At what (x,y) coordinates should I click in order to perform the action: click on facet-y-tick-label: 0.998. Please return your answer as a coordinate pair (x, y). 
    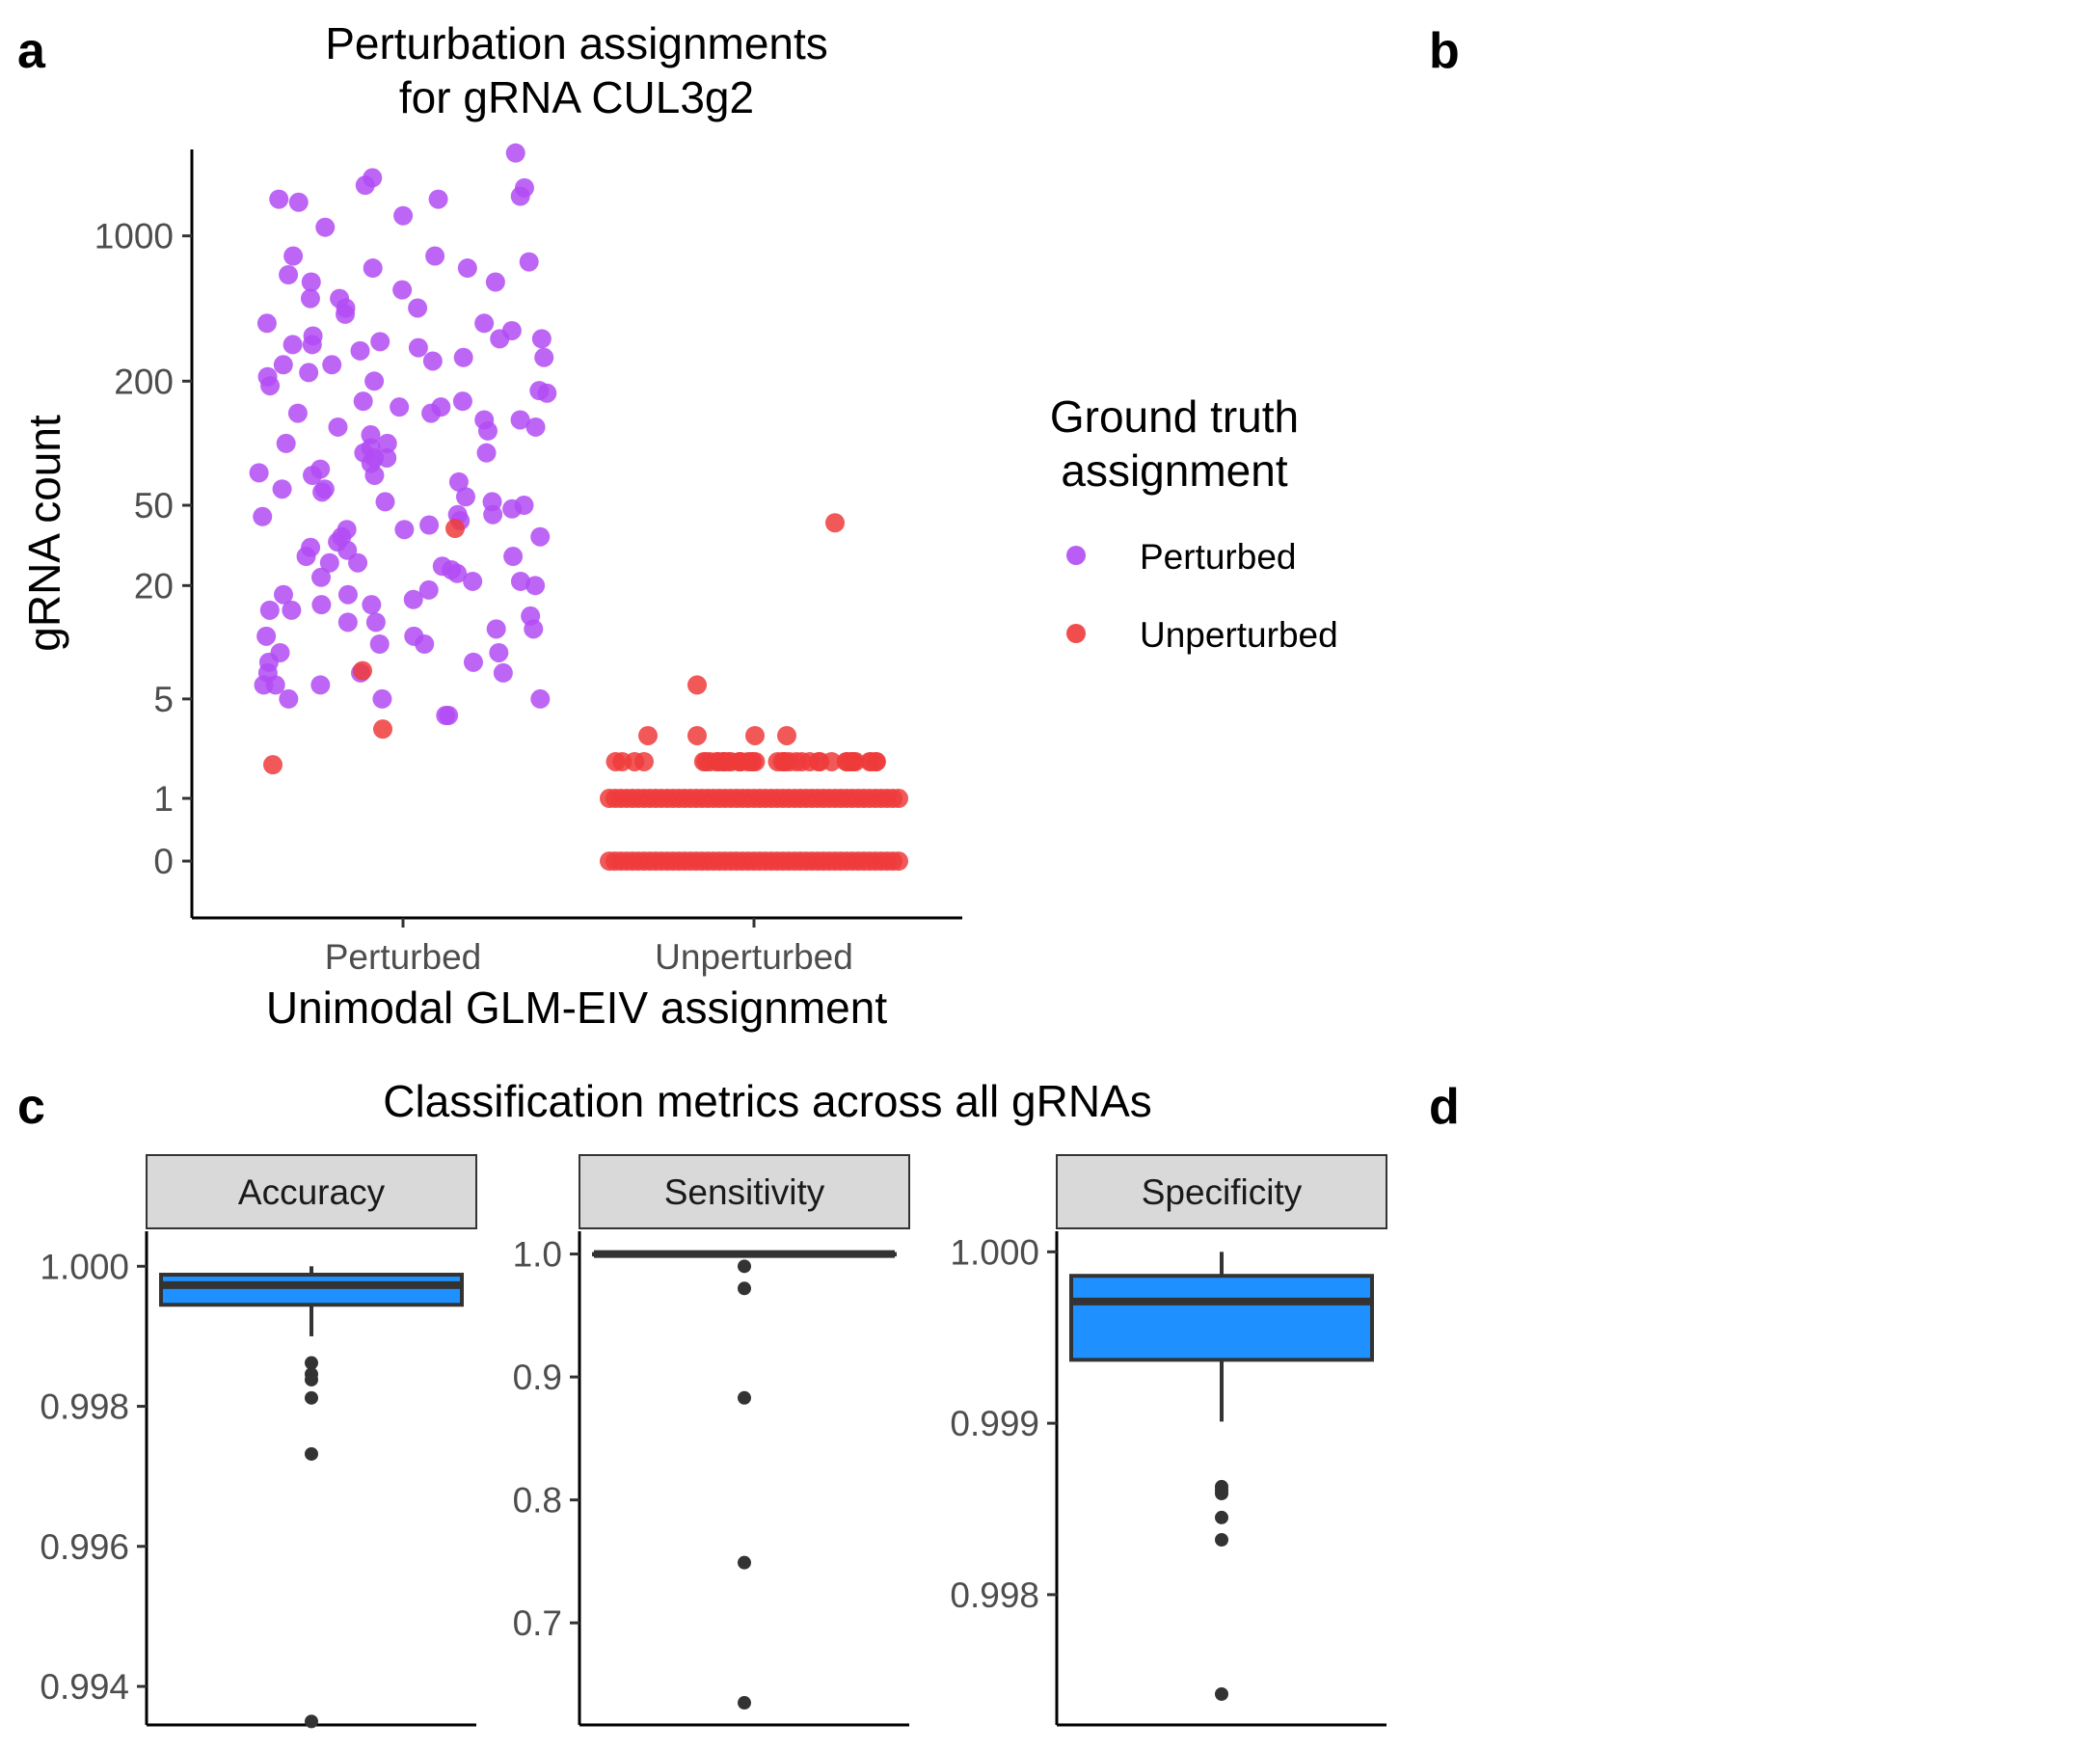
    Looking at the image, I should click on (994, 1595).